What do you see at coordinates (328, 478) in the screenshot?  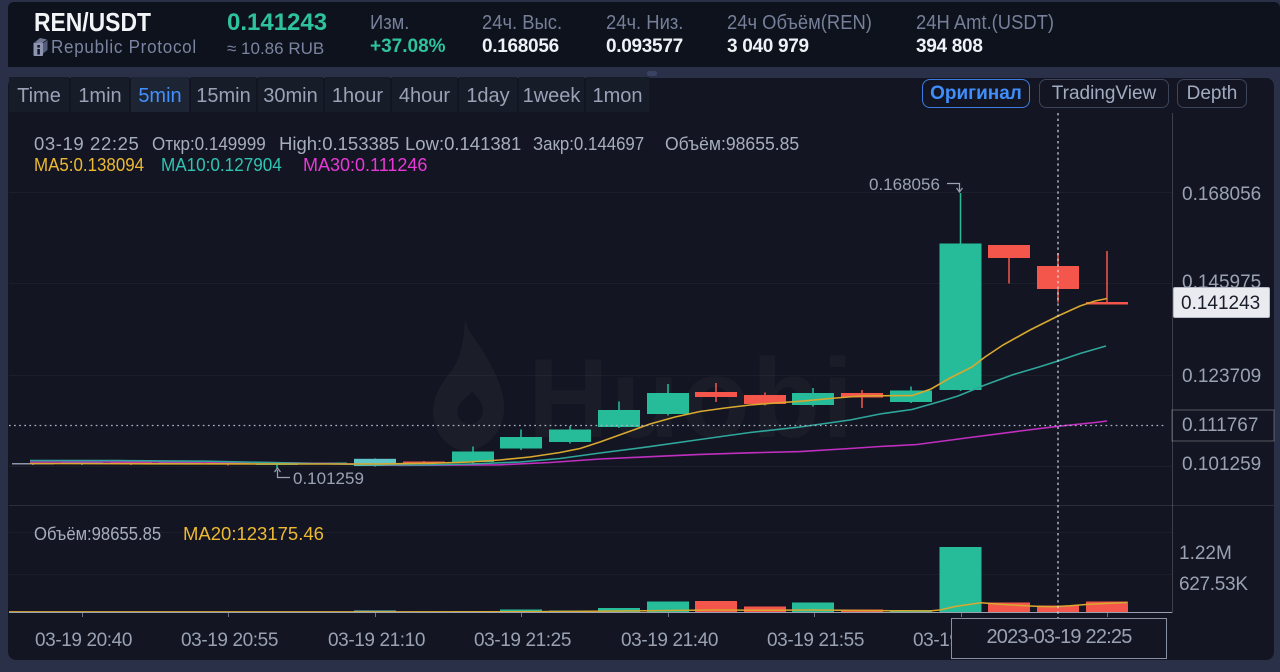 I see `svg-text: 0.101259` at bounding box center [328, 478].